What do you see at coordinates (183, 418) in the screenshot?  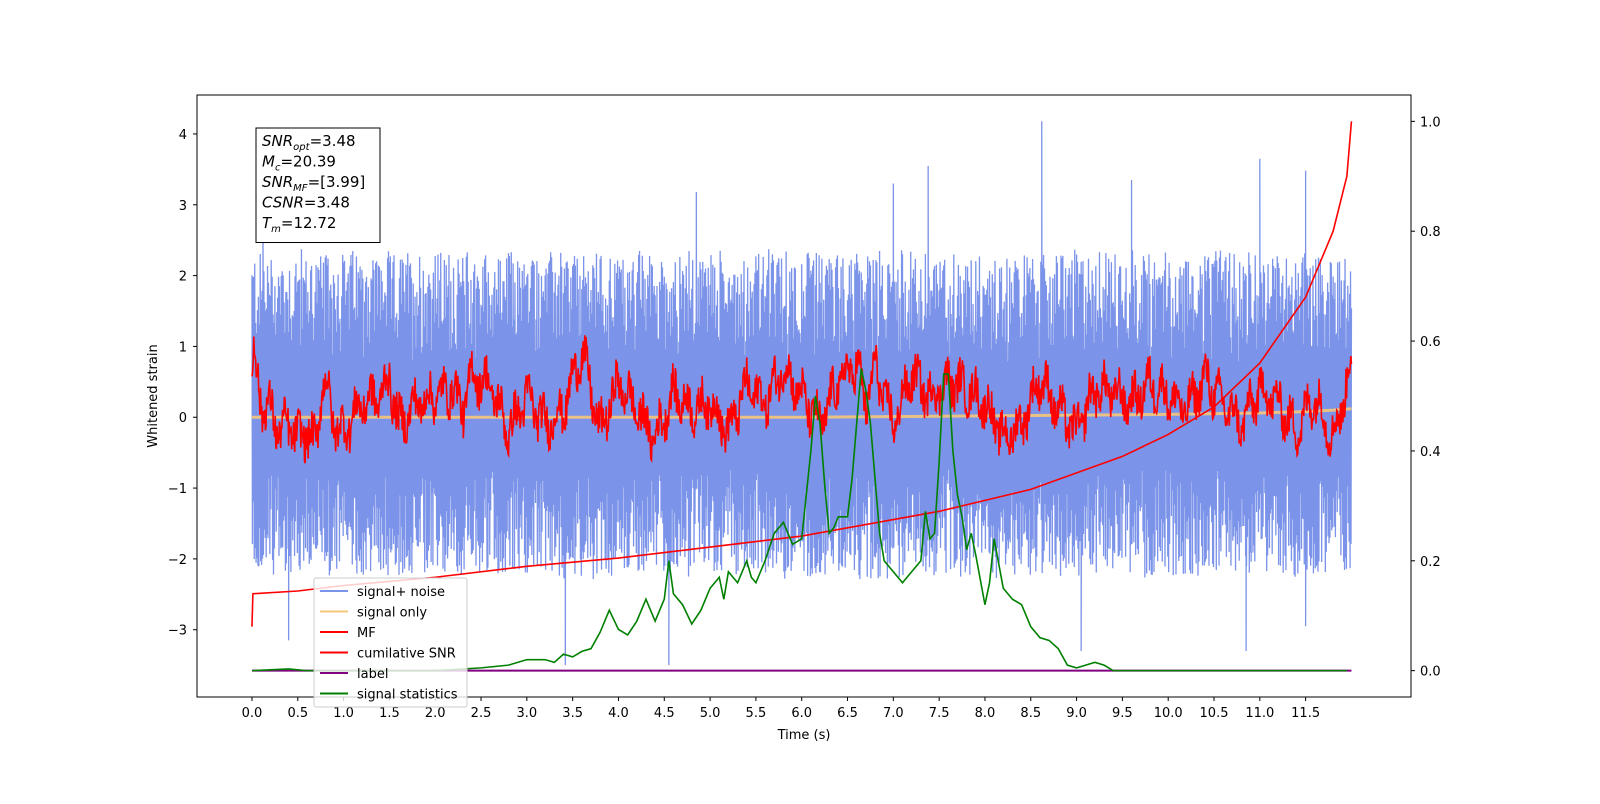 I see `y-tick-label: 0` at bounding box center [183, 418].